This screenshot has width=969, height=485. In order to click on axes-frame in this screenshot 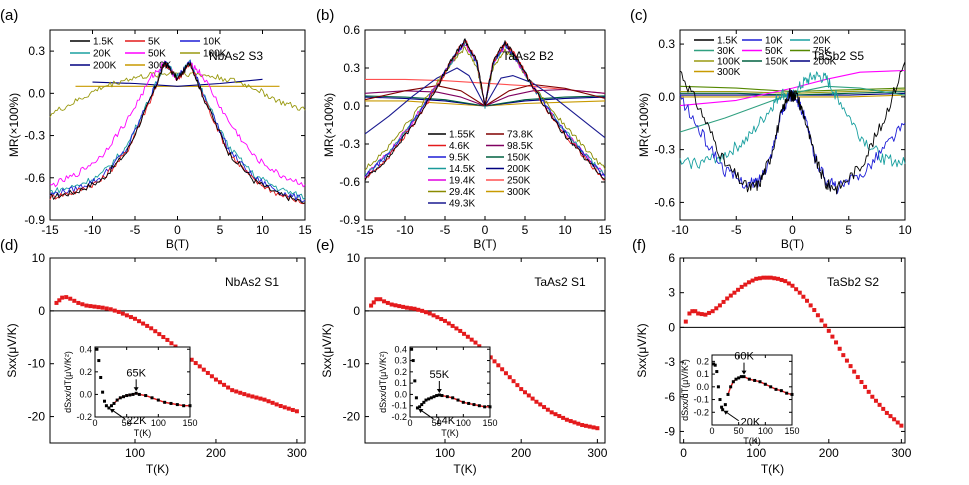, I will do `click(752, 390)`.